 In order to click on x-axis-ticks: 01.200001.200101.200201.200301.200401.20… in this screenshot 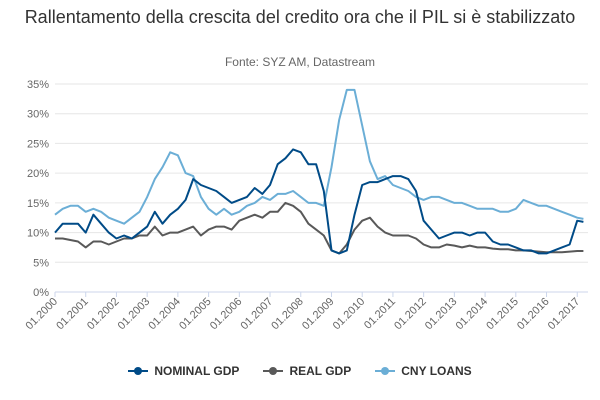, I will do `click(306, 312)`.